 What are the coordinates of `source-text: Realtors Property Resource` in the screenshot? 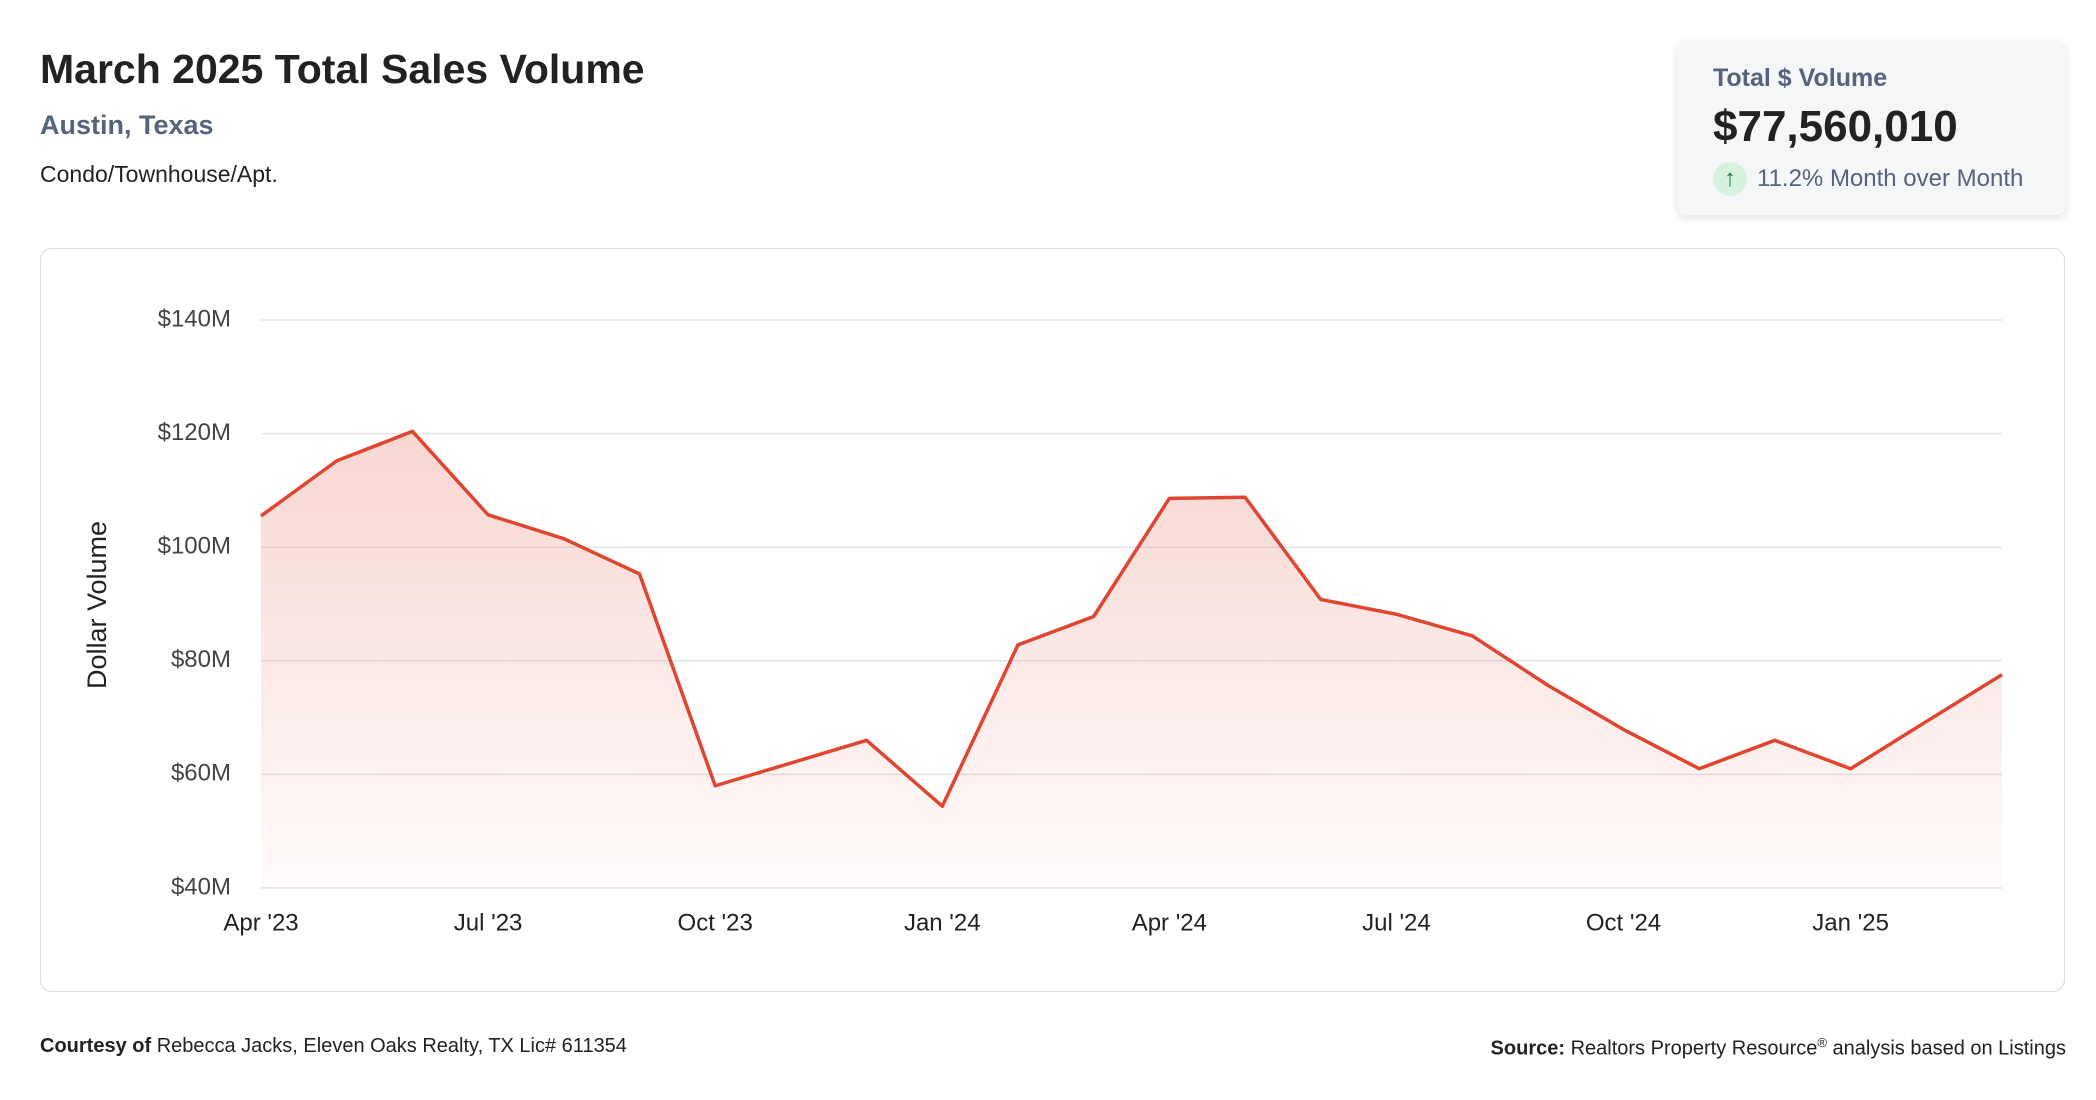 It's located at (1694, 1048).